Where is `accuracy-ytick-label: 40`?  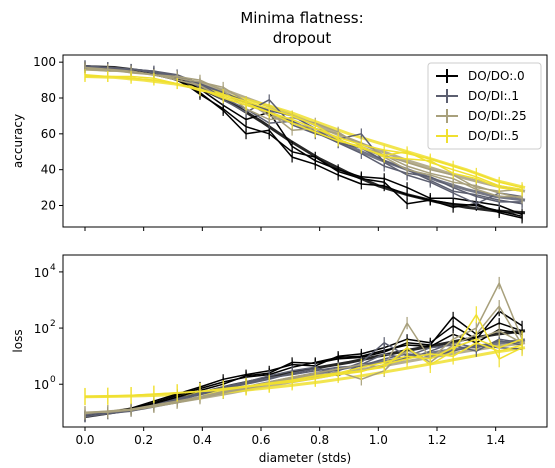 accuracy-ytick-label: 40 is located at coordinates (48, 170).